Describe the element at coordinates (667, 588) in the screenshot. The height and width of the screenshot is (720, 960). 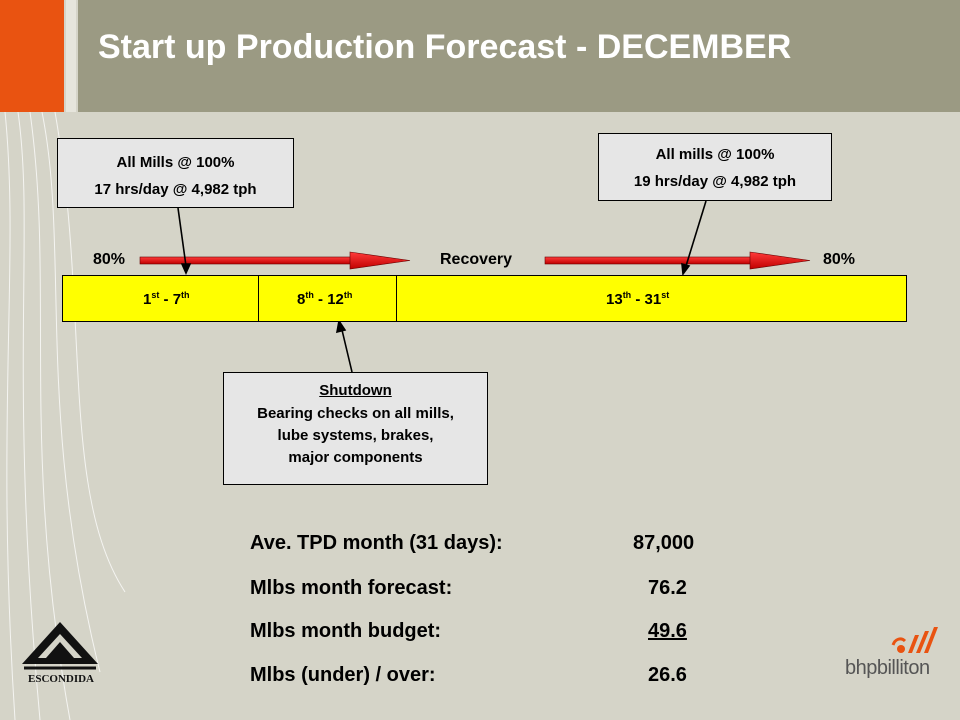
I see `stat-value: 76.2` at that location.